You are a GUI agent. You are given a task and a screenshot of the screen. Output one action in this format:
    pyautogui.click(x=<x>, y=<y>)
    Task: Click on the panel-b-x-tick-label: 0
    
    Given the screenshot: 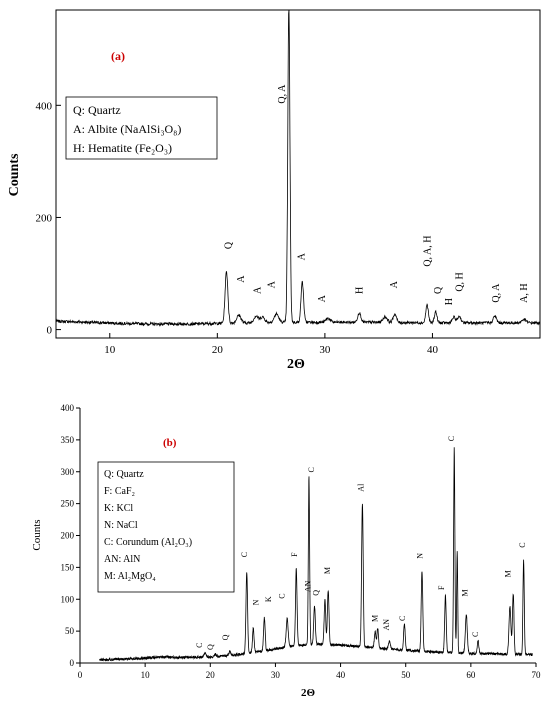 What is the action you would take?
    pyautogui.click(x=80, y=675)
    